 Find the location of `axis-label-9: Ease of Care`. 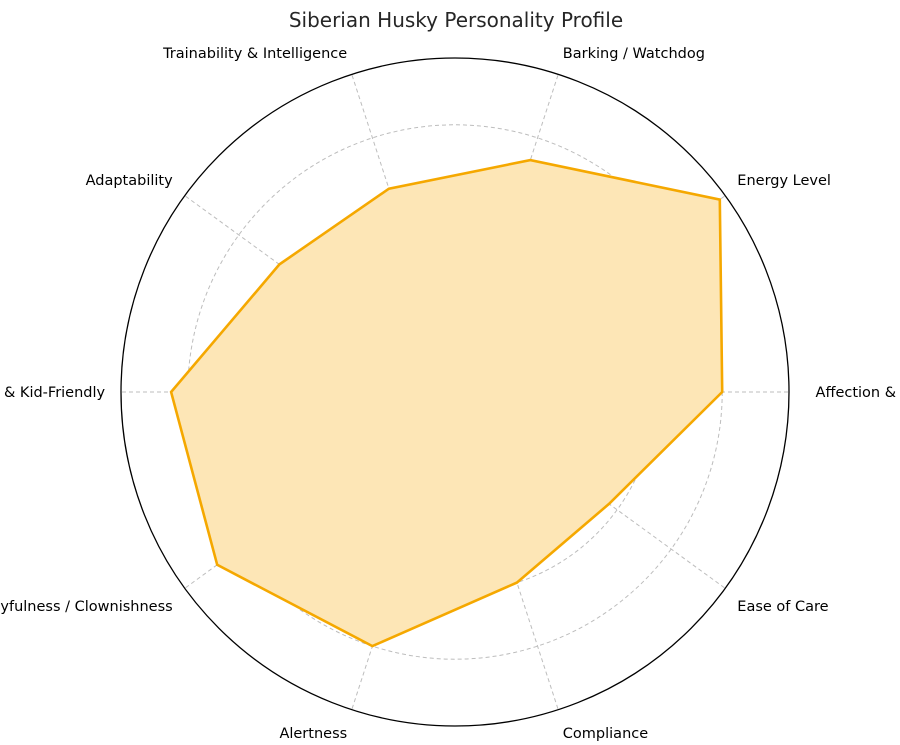

axis-label-9: Ease of Care is located at coordinates (782, 607).